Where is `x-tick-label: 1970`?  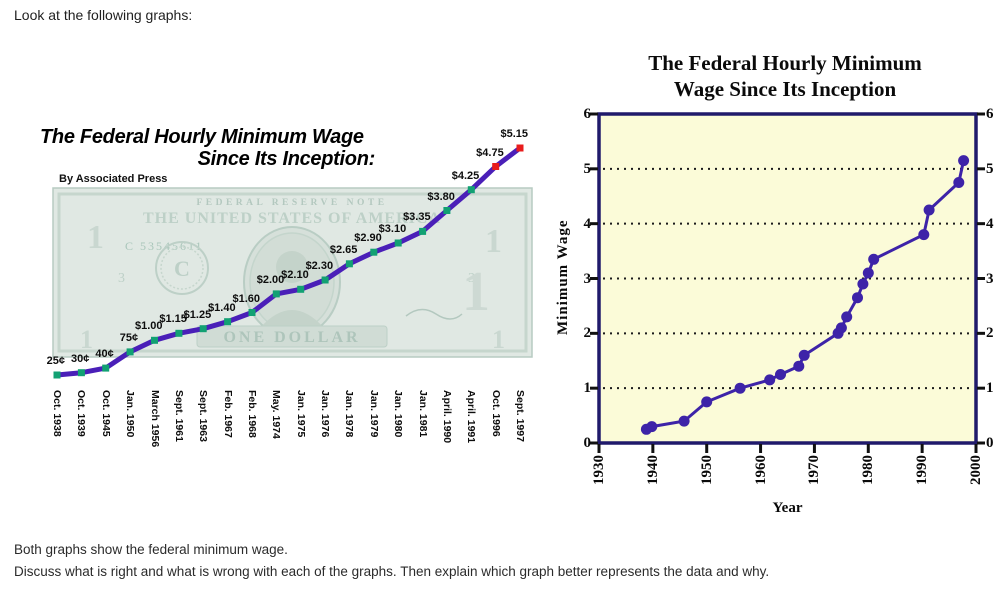 x-tick-label: 1970 is located at coordinates (814, 470).